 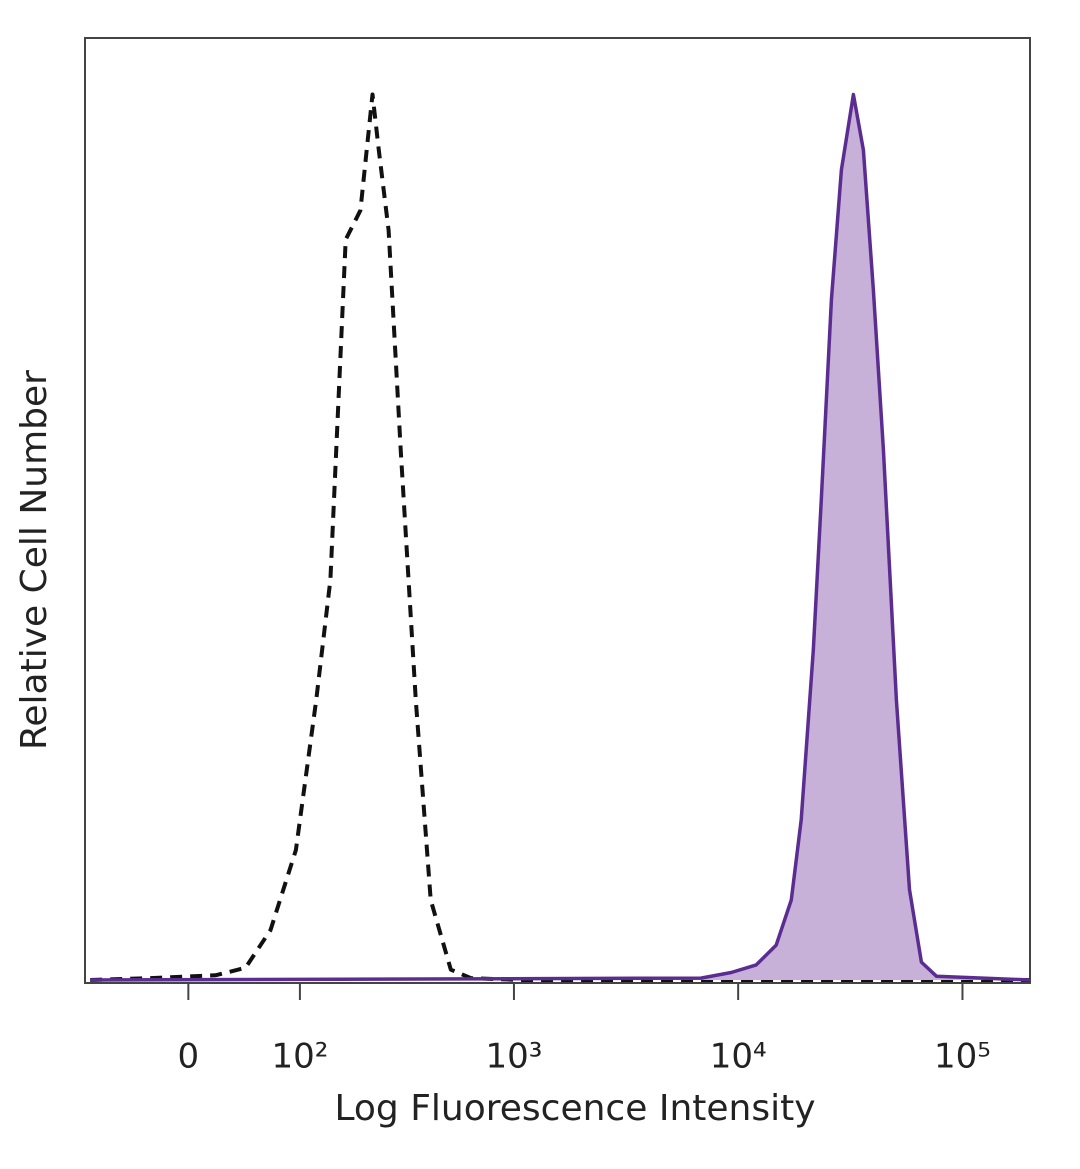 I want to click on x-tick-label: 10⁴, so click(x=738, y=1057).